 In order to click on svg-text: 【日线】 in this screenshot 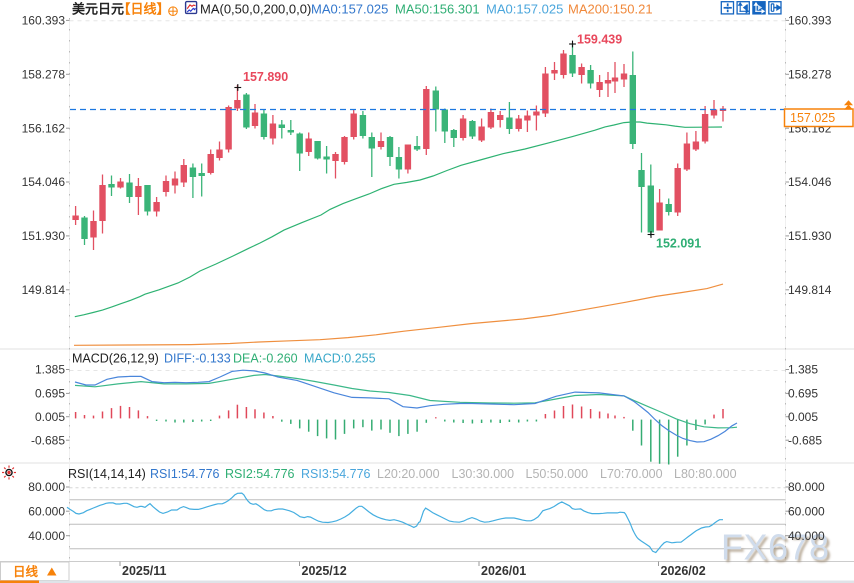, I will do `click(144, 9)`.